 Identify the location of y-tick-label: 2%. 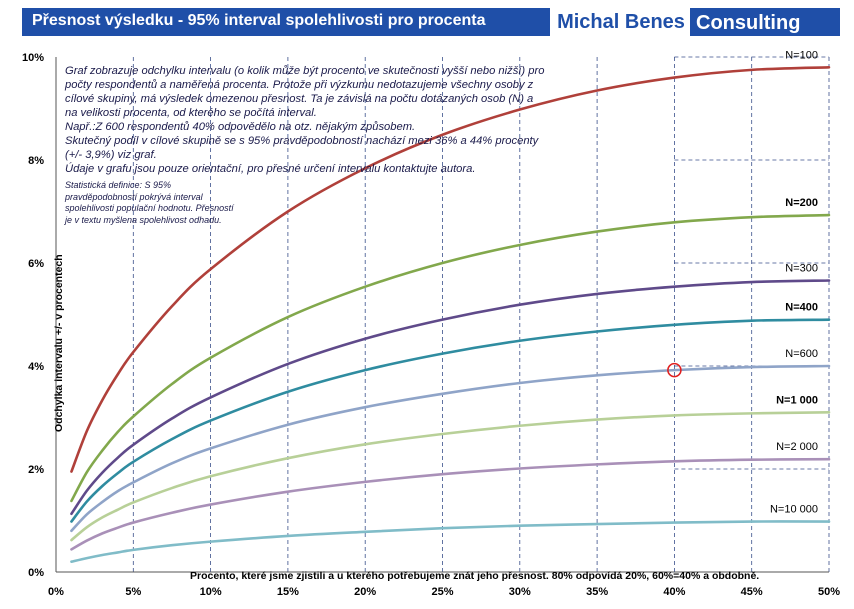
(36, 470).